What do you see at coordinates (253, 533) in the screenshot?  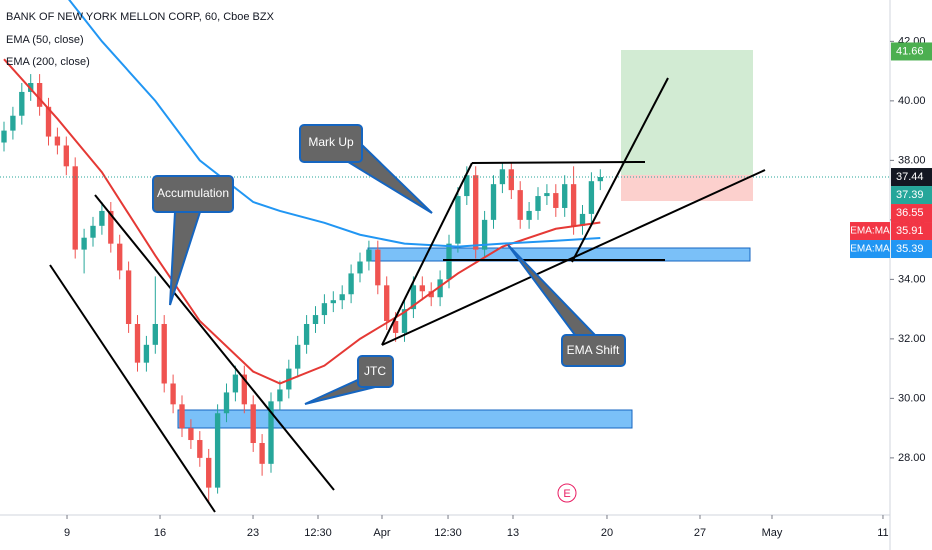 I see `x-tick-label: 23` at bounding box center [253, 533].